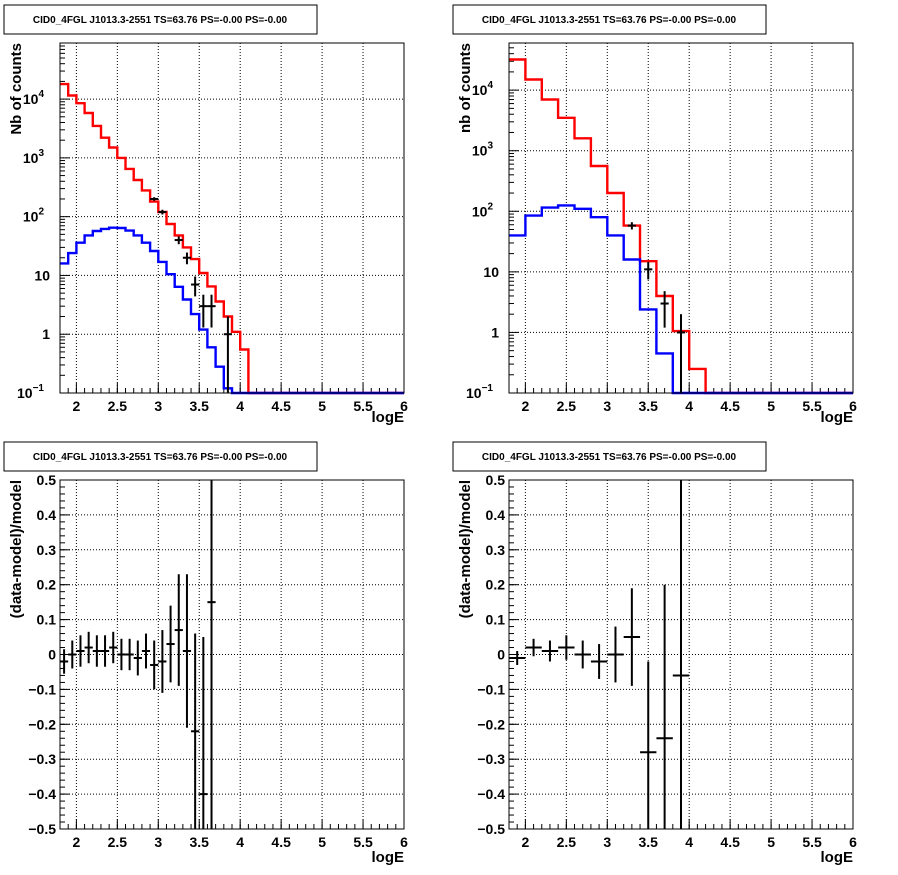 Image resolution: width=898 pixels, height=875 pixels. What do you see at coordinates (16, 89) in the screenshot?
I see `y-axis-label: Nb of counts` at bounding box center [16, 89].